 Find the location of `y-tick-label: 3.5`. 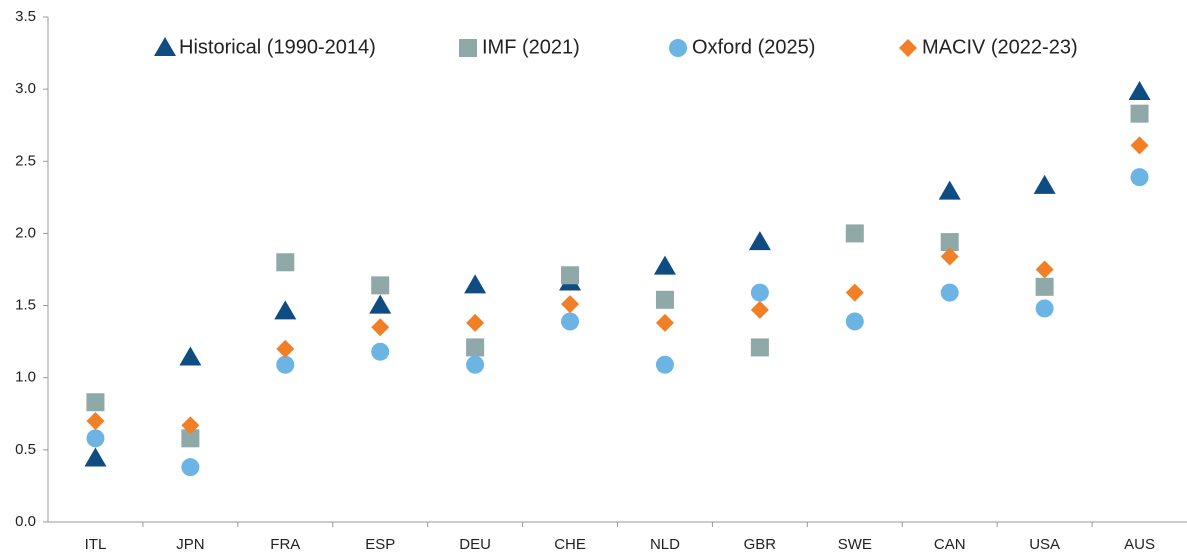

y-tick-label: 3.5 is located at coordinates (25, 16).